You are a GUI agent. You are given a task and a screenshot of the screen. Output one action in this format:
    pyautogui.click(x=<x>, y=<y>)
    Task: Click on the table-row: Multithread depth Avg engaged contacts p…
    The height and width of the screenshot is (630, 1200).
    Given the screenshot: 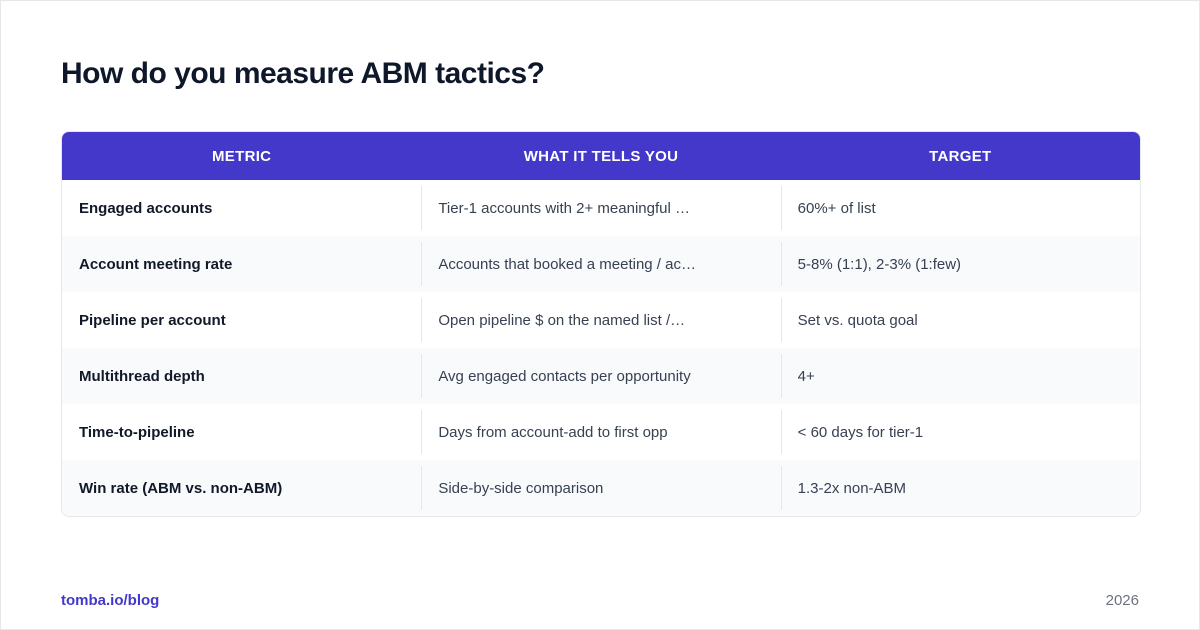 What is the action you would take?
    pyautogui.click(x=601, y=376)
    